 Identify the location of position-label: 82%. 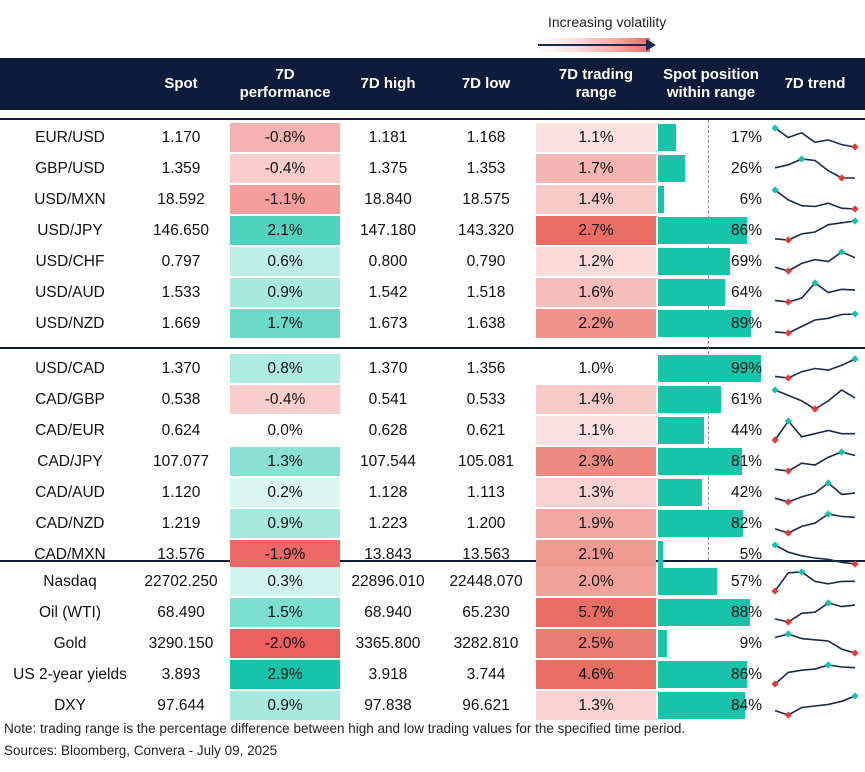
(746, 523).